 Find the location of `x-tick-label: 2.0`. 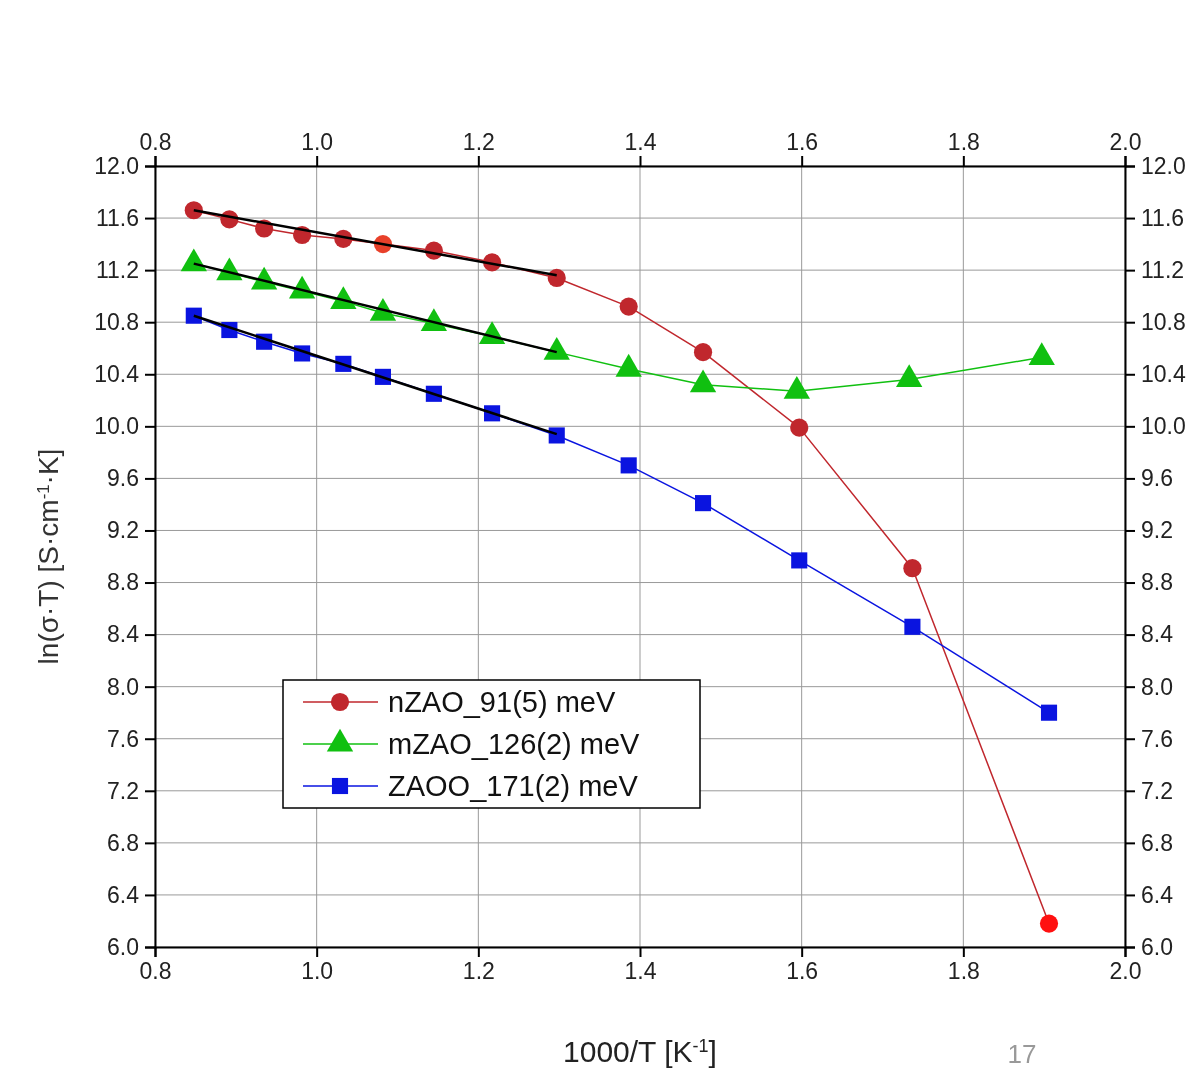

x-tick-label: 2.0 is located at coordinates (1125, 142).